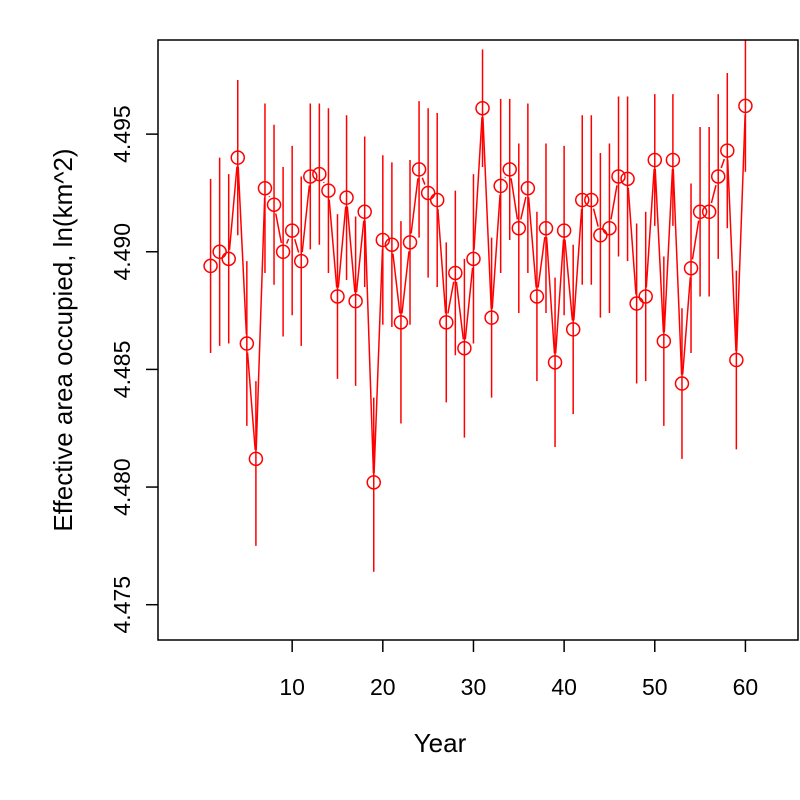  I want to click on x-tick-label: 50, so click(655, 687).